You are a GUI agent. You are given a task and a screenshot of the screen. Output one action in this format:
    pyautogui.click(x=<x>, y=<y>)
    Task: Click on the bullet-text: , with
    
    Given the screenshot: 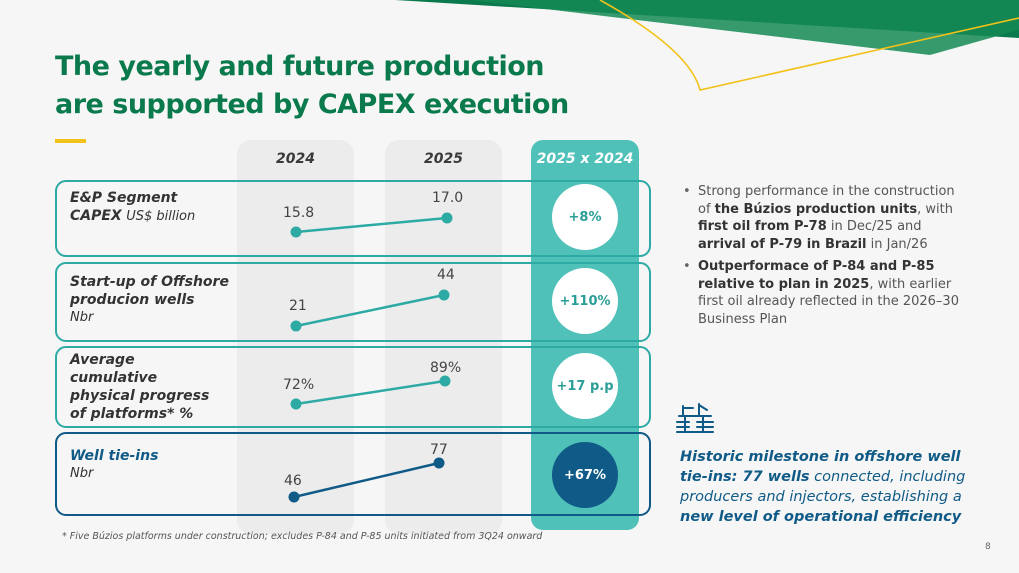 What is the action you would take?
    pyautogui.click(x=935, y=209)
    